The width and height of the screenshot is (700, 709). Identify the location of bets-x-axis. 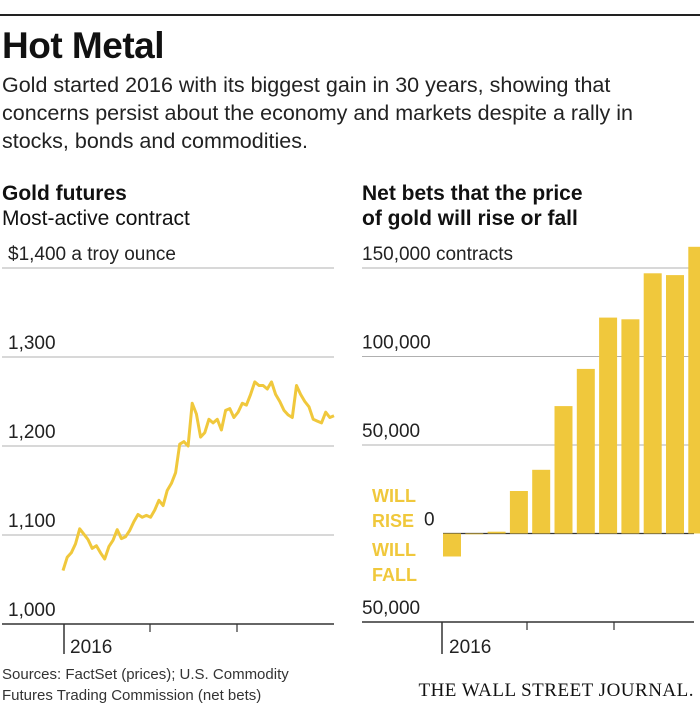
(528, 638).